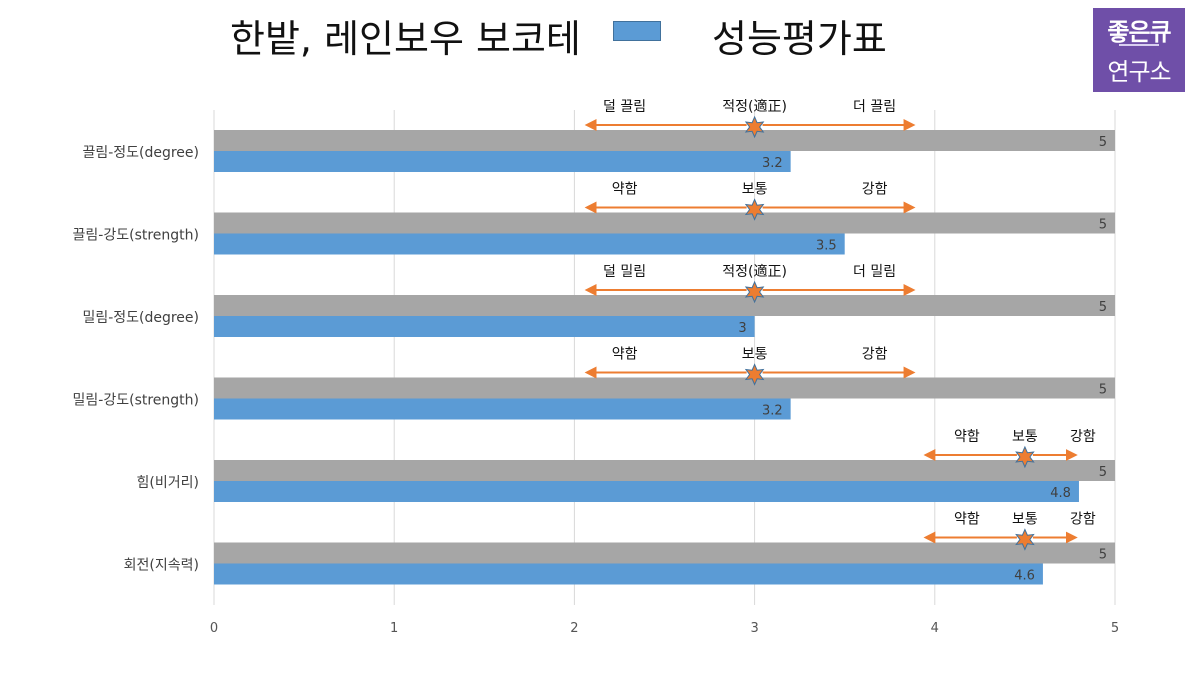 The image size is (1200, 675). What do you see at coordinates (637, 31) in the screenshot?
I see `legend-swatch` at bounding box center [637, 31].